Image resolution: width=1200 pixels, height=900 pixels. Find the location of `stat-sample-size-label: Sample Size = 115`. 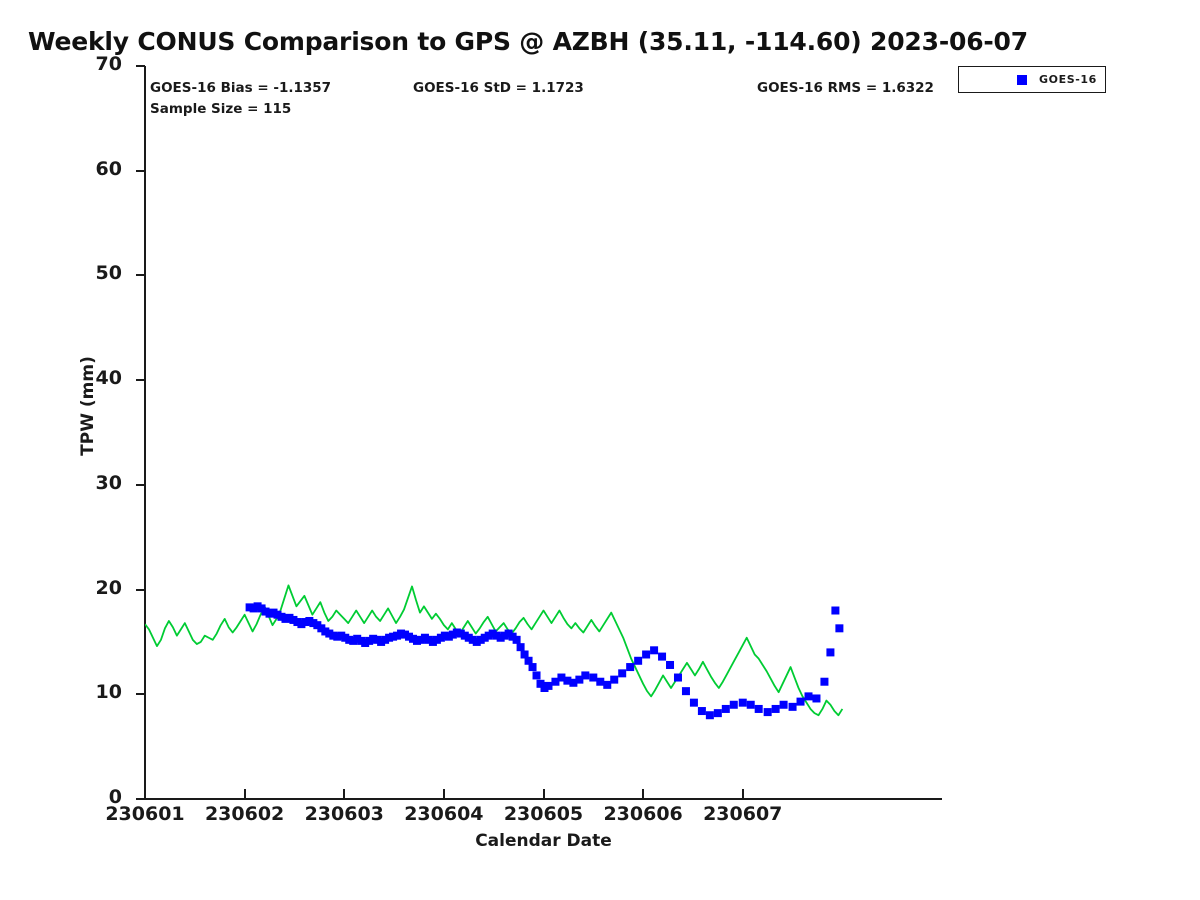

stat-sample-size-label: Sample Size = 115 is located at coordinates (221, 109).